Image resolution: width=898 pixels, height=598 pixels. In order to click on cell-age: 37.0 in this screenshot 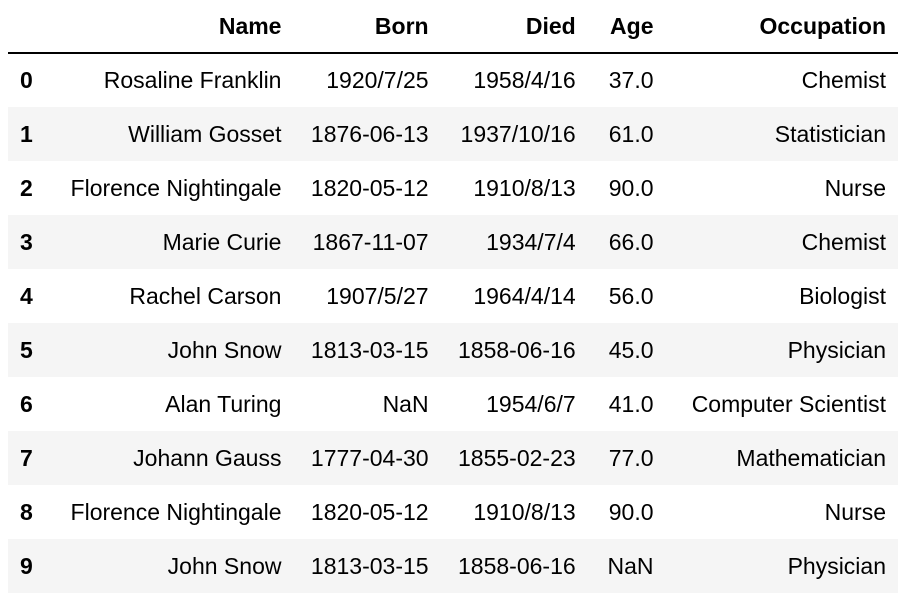, I will do `click(631, 80)`.